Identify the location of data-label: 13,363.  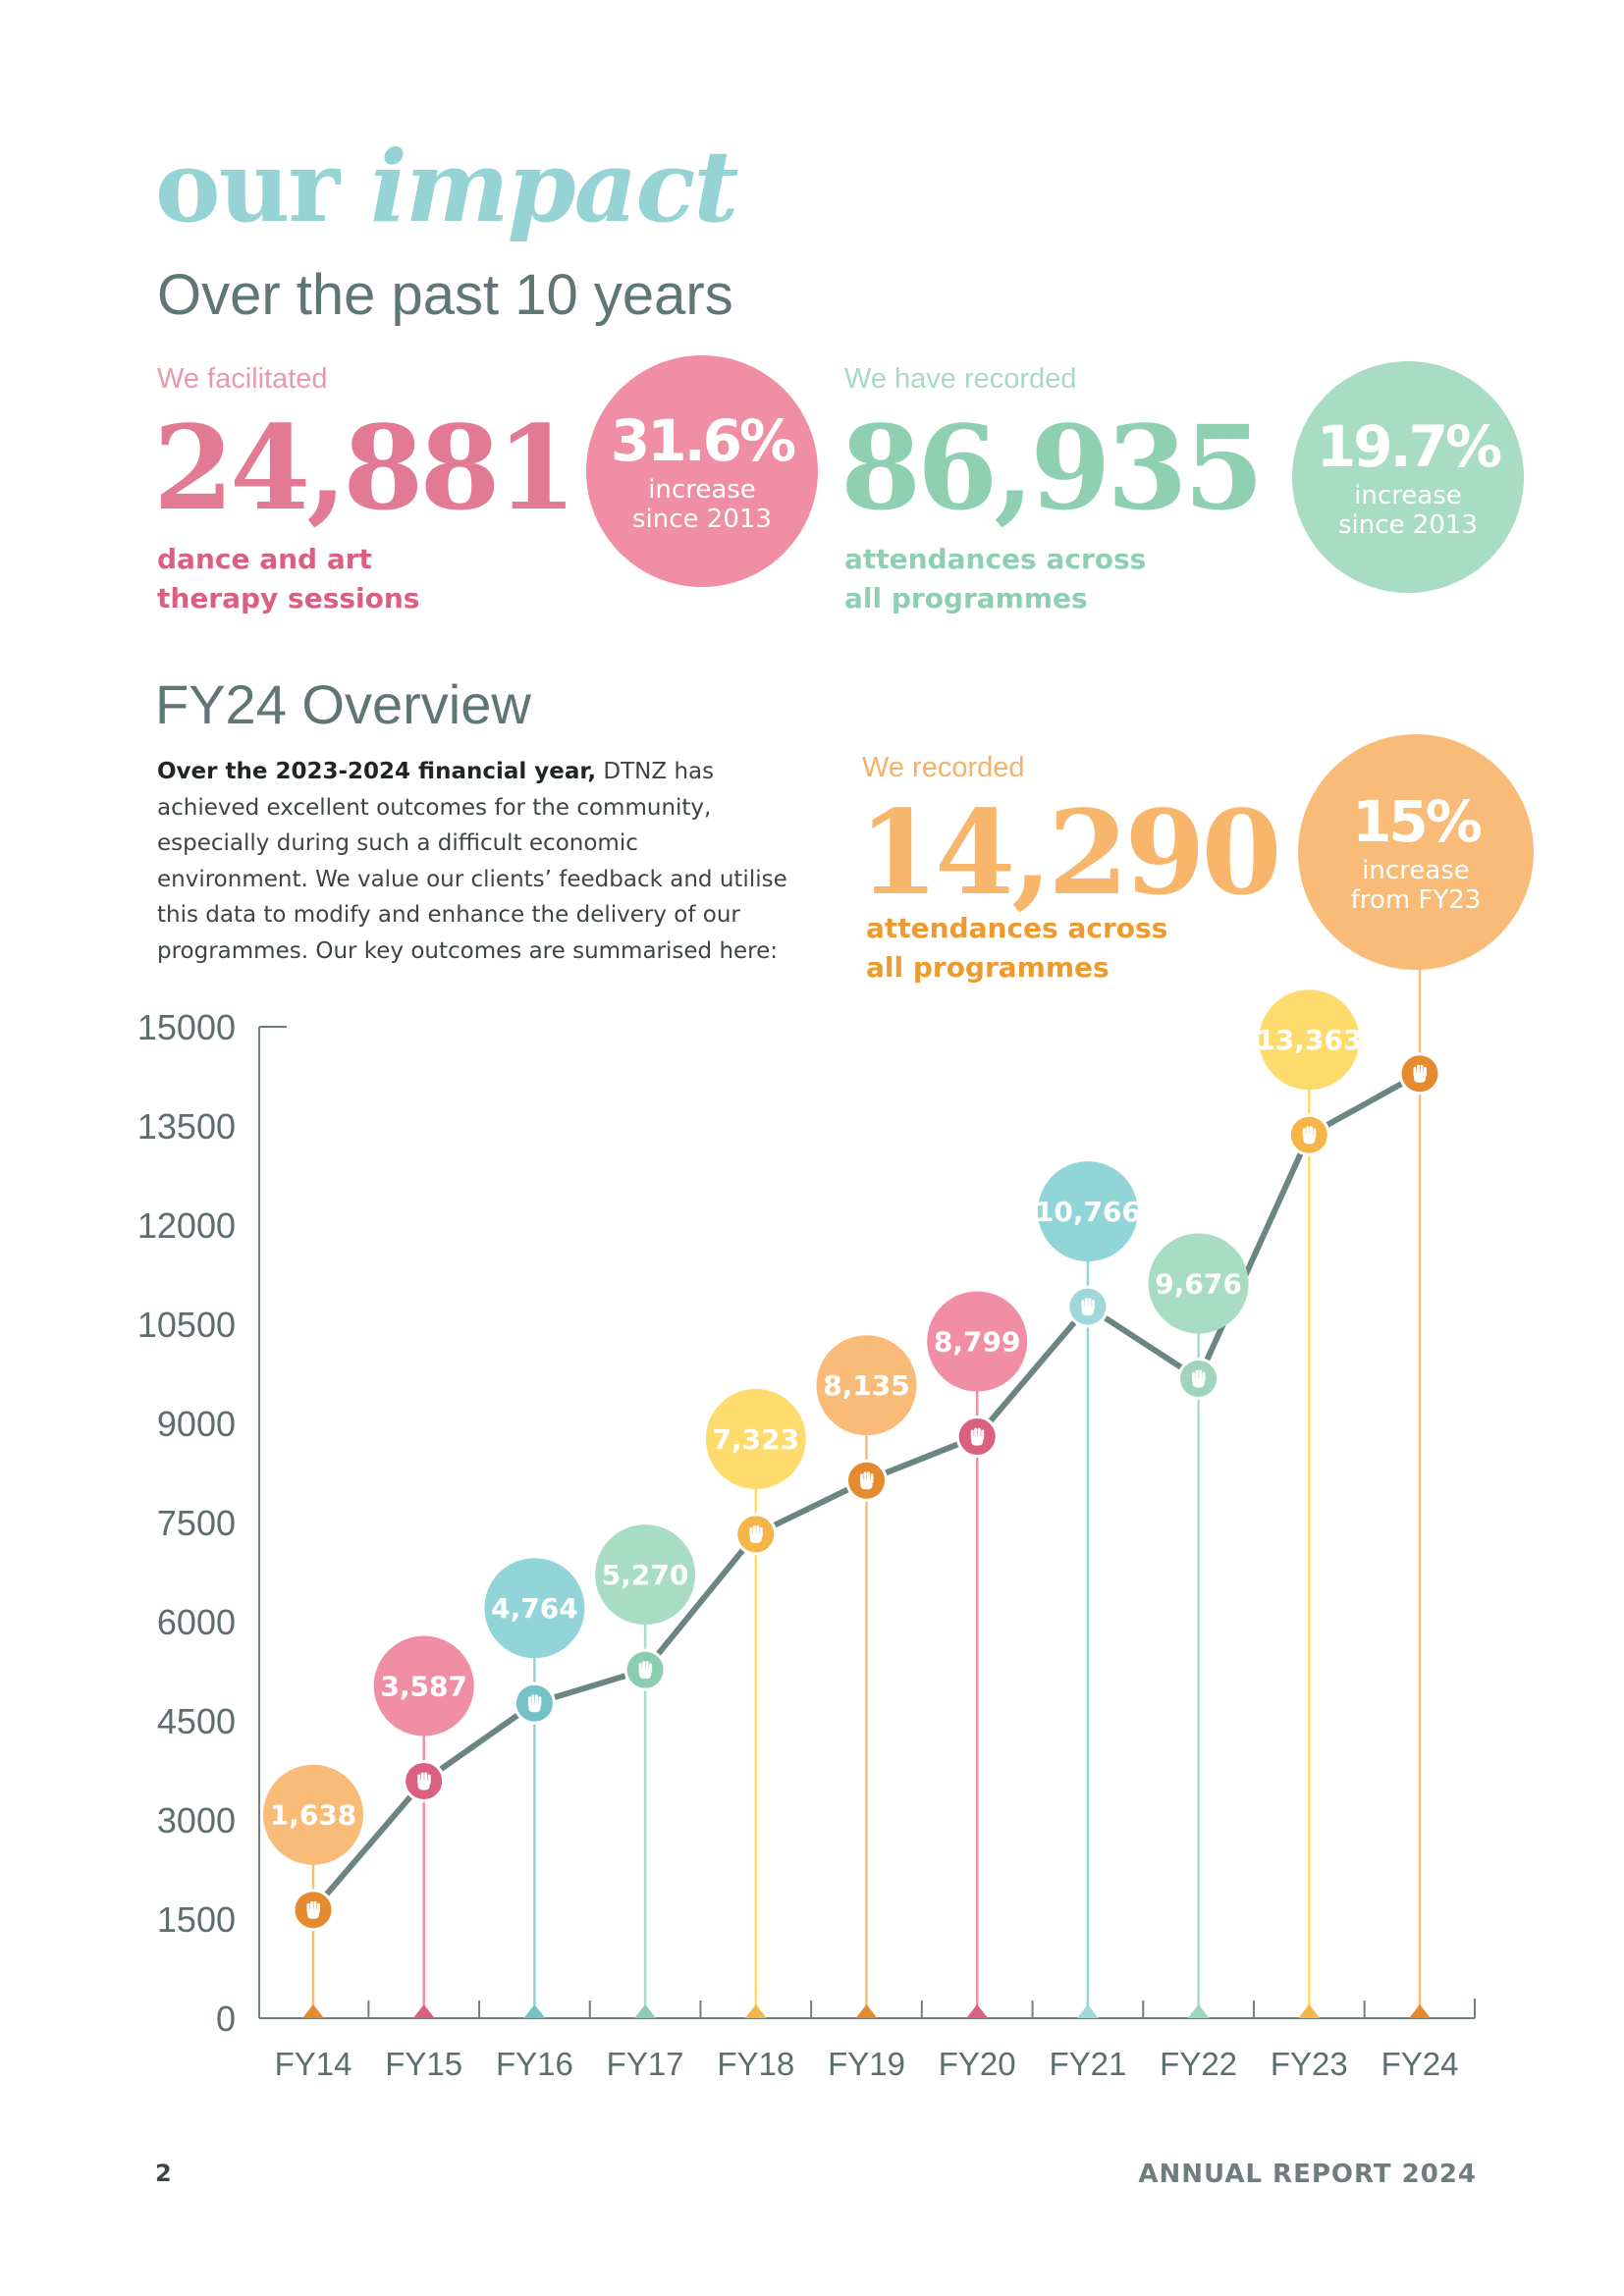
(1309, 1040).